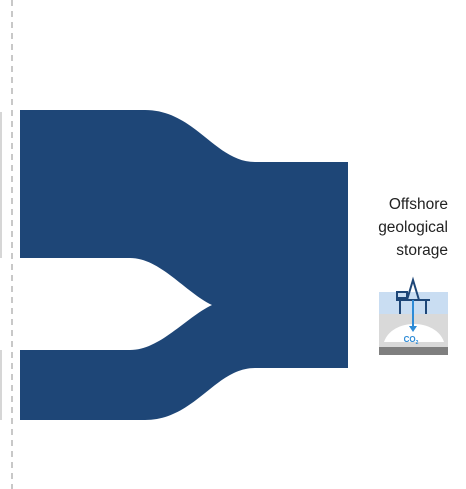 The width and height of the screenshot is (466, 489). I want to click on base, so click(413, 351).